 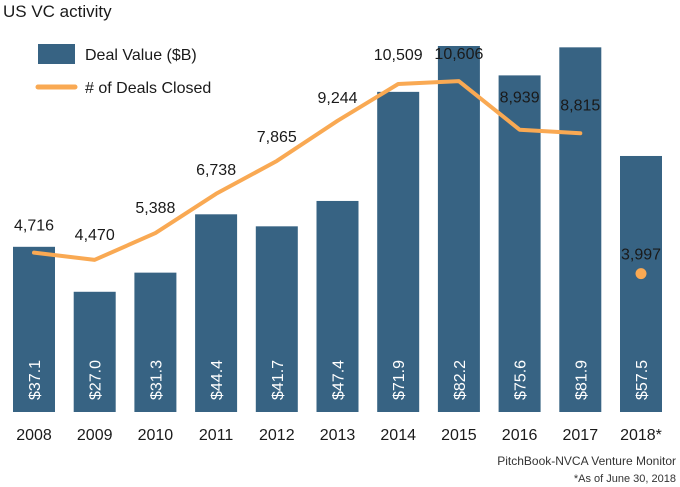 I want to click on deals-value-label: 10,509, so click(x=398, y=55).